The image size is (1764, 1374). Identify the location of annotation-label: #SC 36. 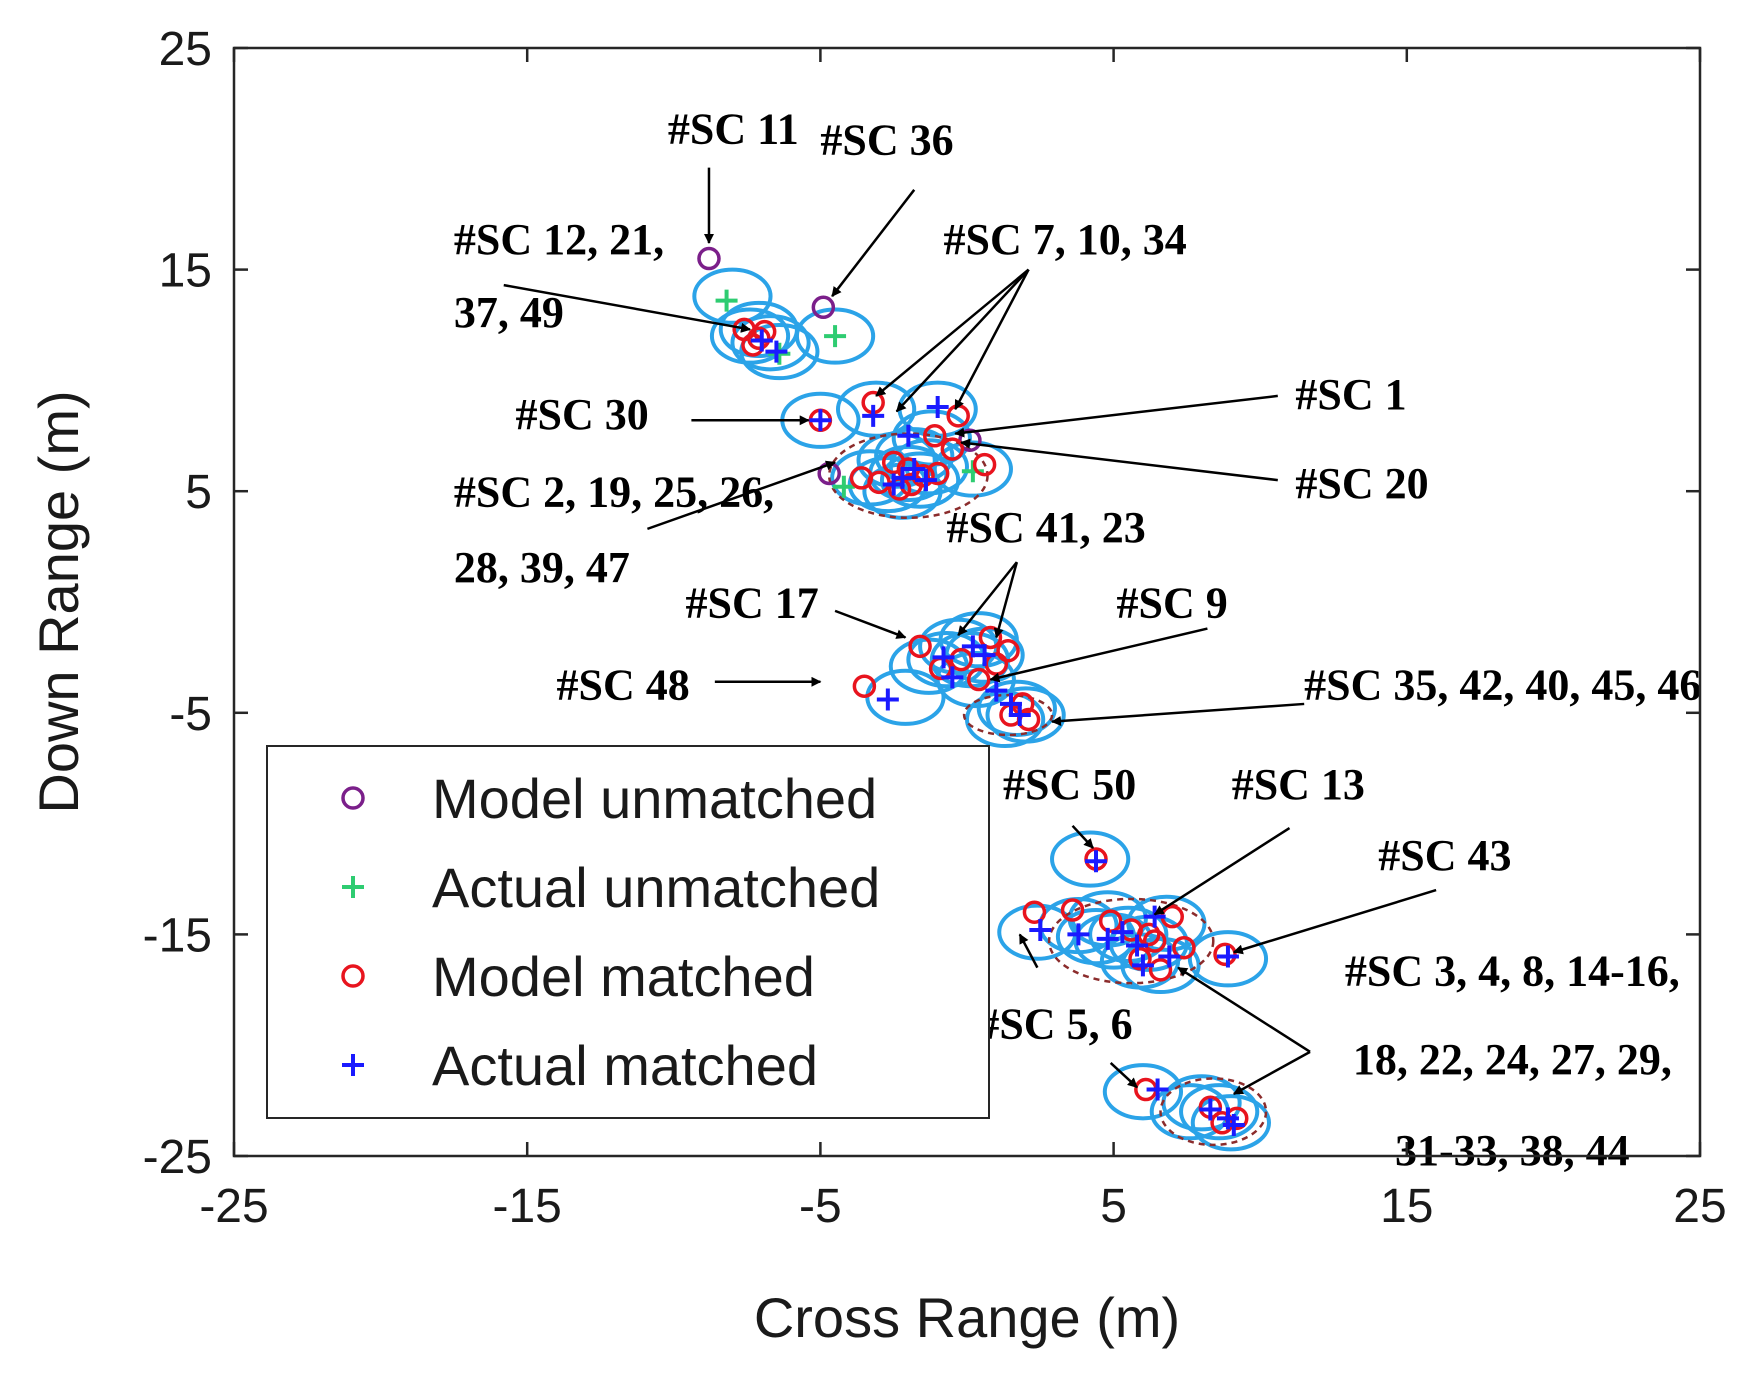
(886, 139).